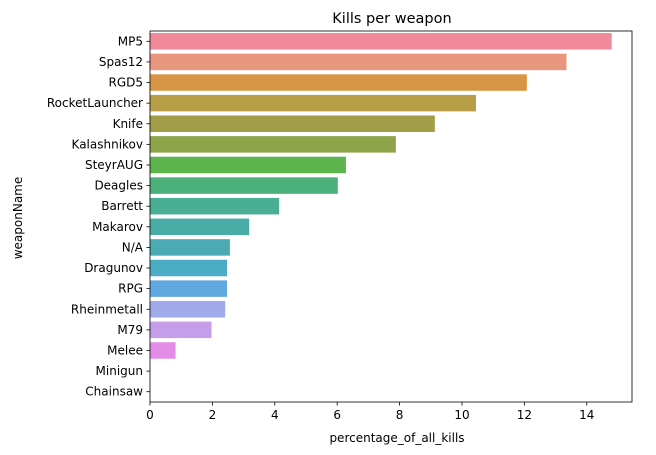  Describe the element at coordinates (181, 330) in the screenshot. I see `bar-m79` at that location.